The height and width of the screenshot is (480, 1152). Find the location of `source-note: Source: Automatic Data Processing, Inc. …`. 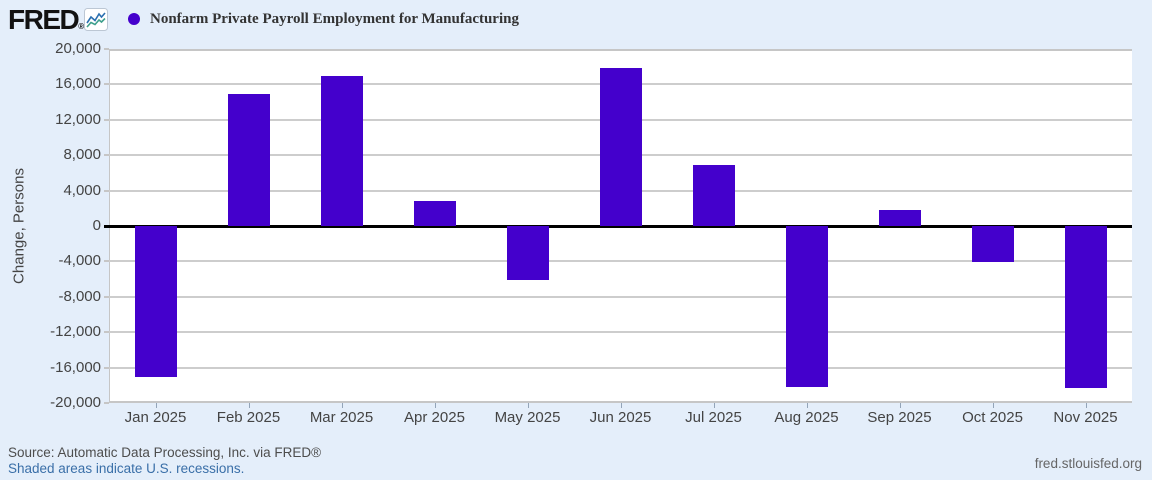

source-note: Source: Automatic Data Processing, Inc. … is located at coordinates (165, 452).